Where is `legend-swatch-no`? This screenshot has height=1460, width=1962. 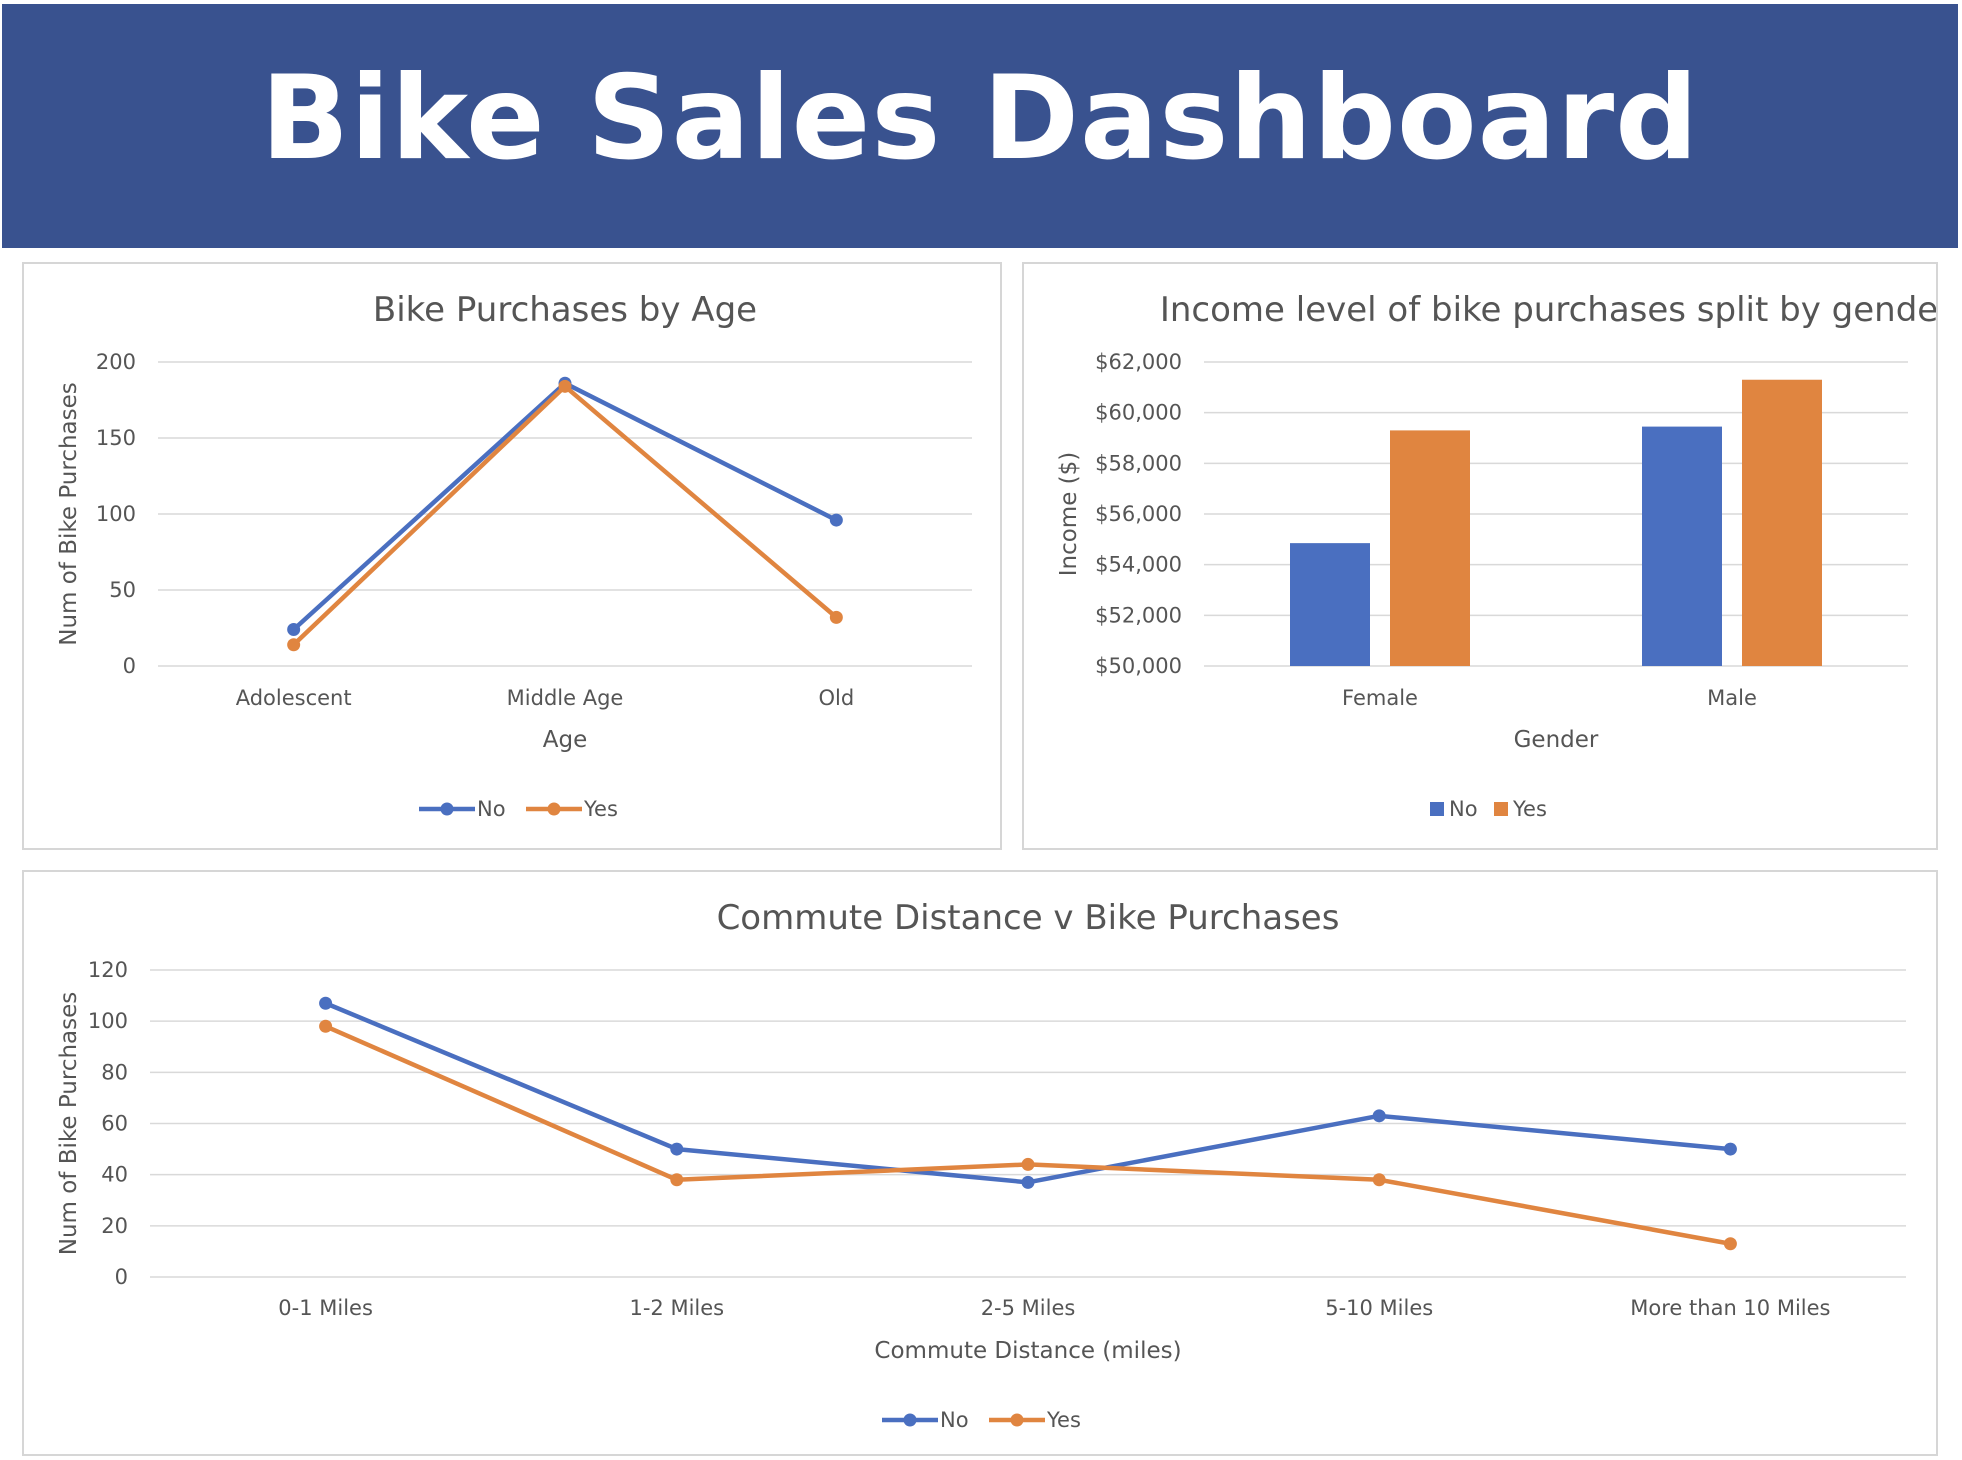
legend-swatch-no is located at coordinates (1437, 809).